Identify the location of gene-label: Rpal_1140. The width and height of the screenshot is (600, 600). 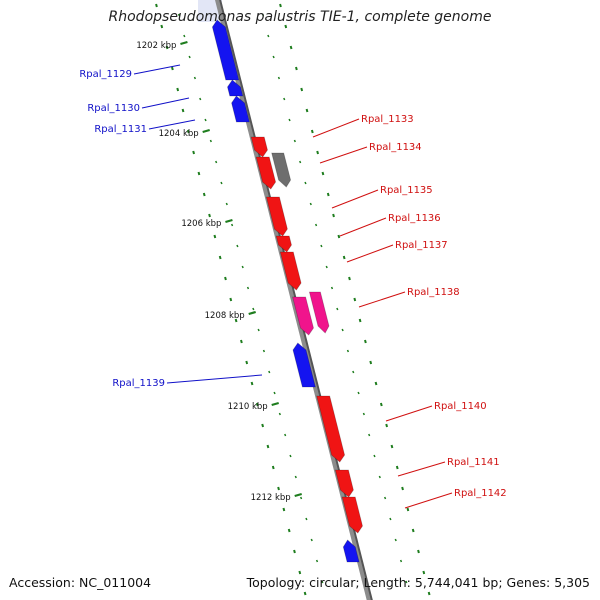
(460, 406).